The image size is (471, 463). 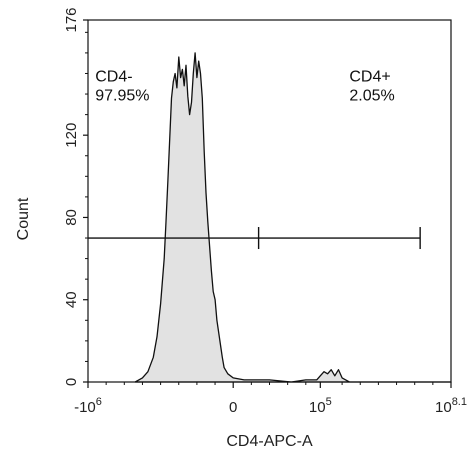 What do you see at coordinates (320, 406) in the screenshot?
I see `x-tick-label: 105` at bounding box center [320, 406].